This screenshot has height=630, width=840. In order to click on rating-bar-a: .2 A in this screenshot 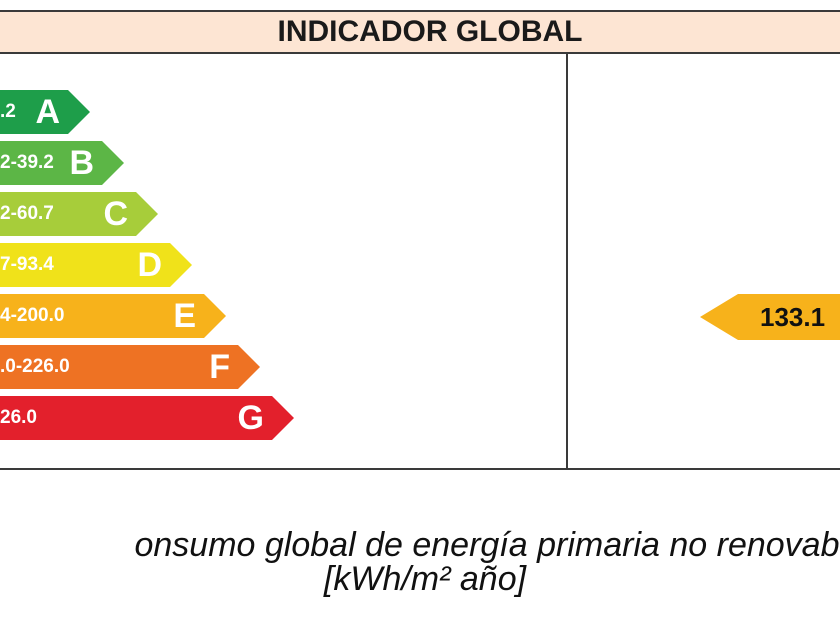, I will do `click(45, 112)`.